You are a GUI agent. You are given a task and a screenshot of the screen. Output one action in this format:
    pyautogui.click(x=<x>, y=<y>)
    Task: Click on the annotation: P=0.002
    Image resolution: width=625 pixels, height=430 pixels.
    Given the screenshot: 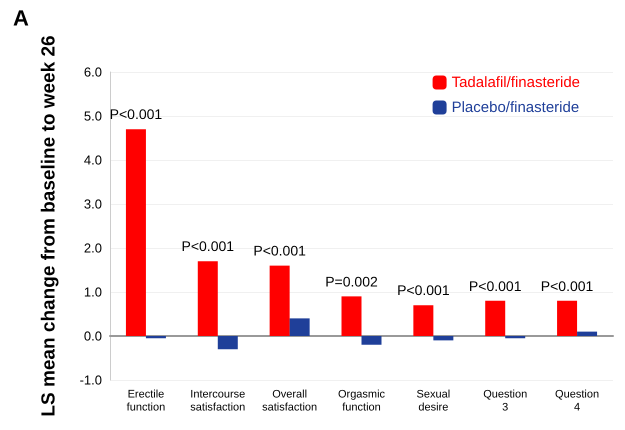 What is the action you would take?
    pyautogui.click(x=351, y=281)
    